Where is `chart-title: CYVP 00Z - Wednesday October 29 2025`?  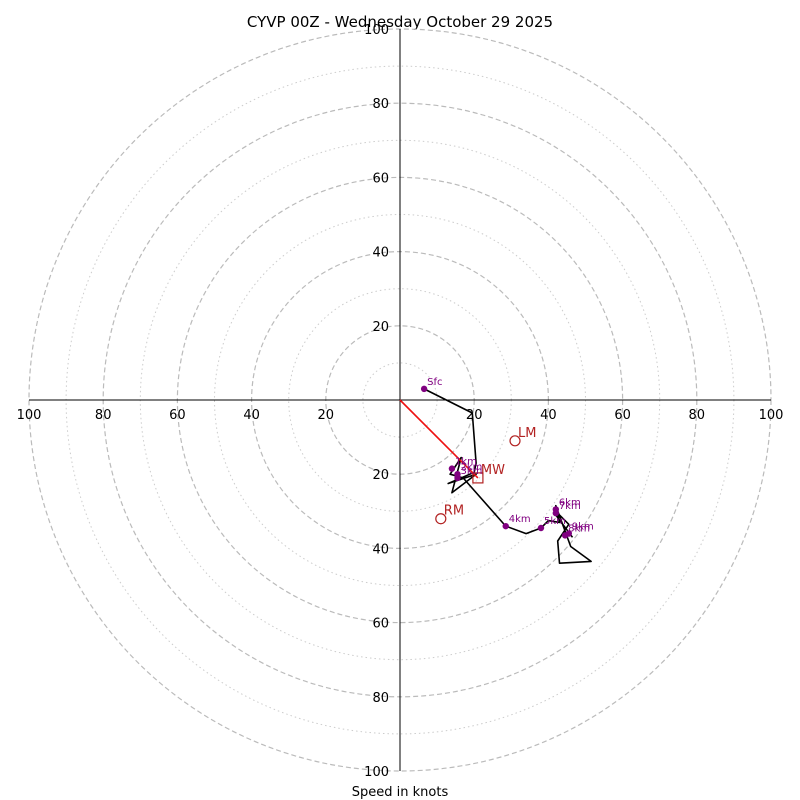
chart-title: CYVP 00Z - Wednesday October 29 2025 is located at coordinates (400, 22).